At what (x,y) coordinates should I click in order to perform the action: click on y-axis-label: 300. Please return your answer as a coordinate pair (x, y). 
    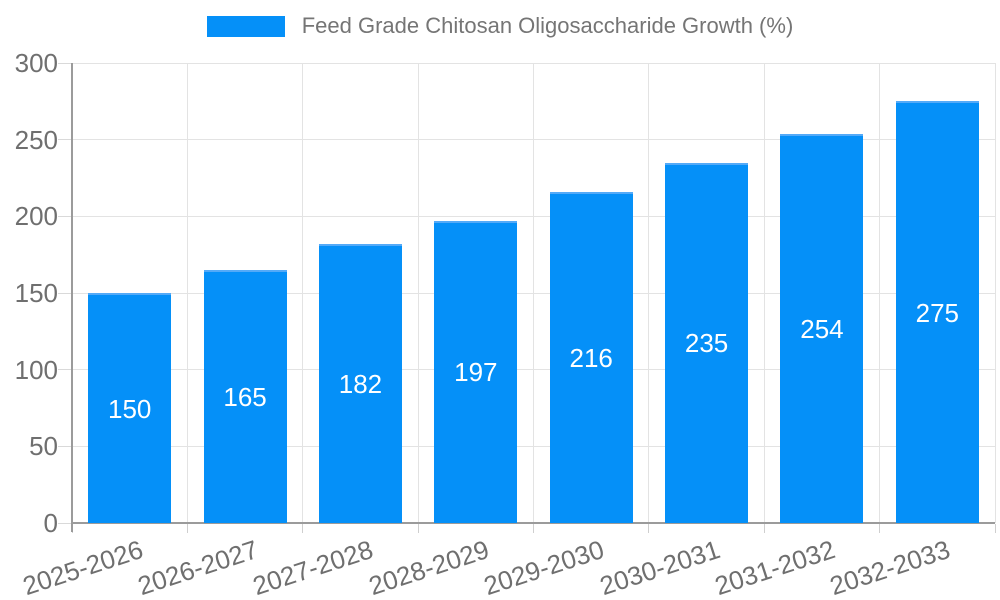
    Looking at the image, I should click on (36, 63).